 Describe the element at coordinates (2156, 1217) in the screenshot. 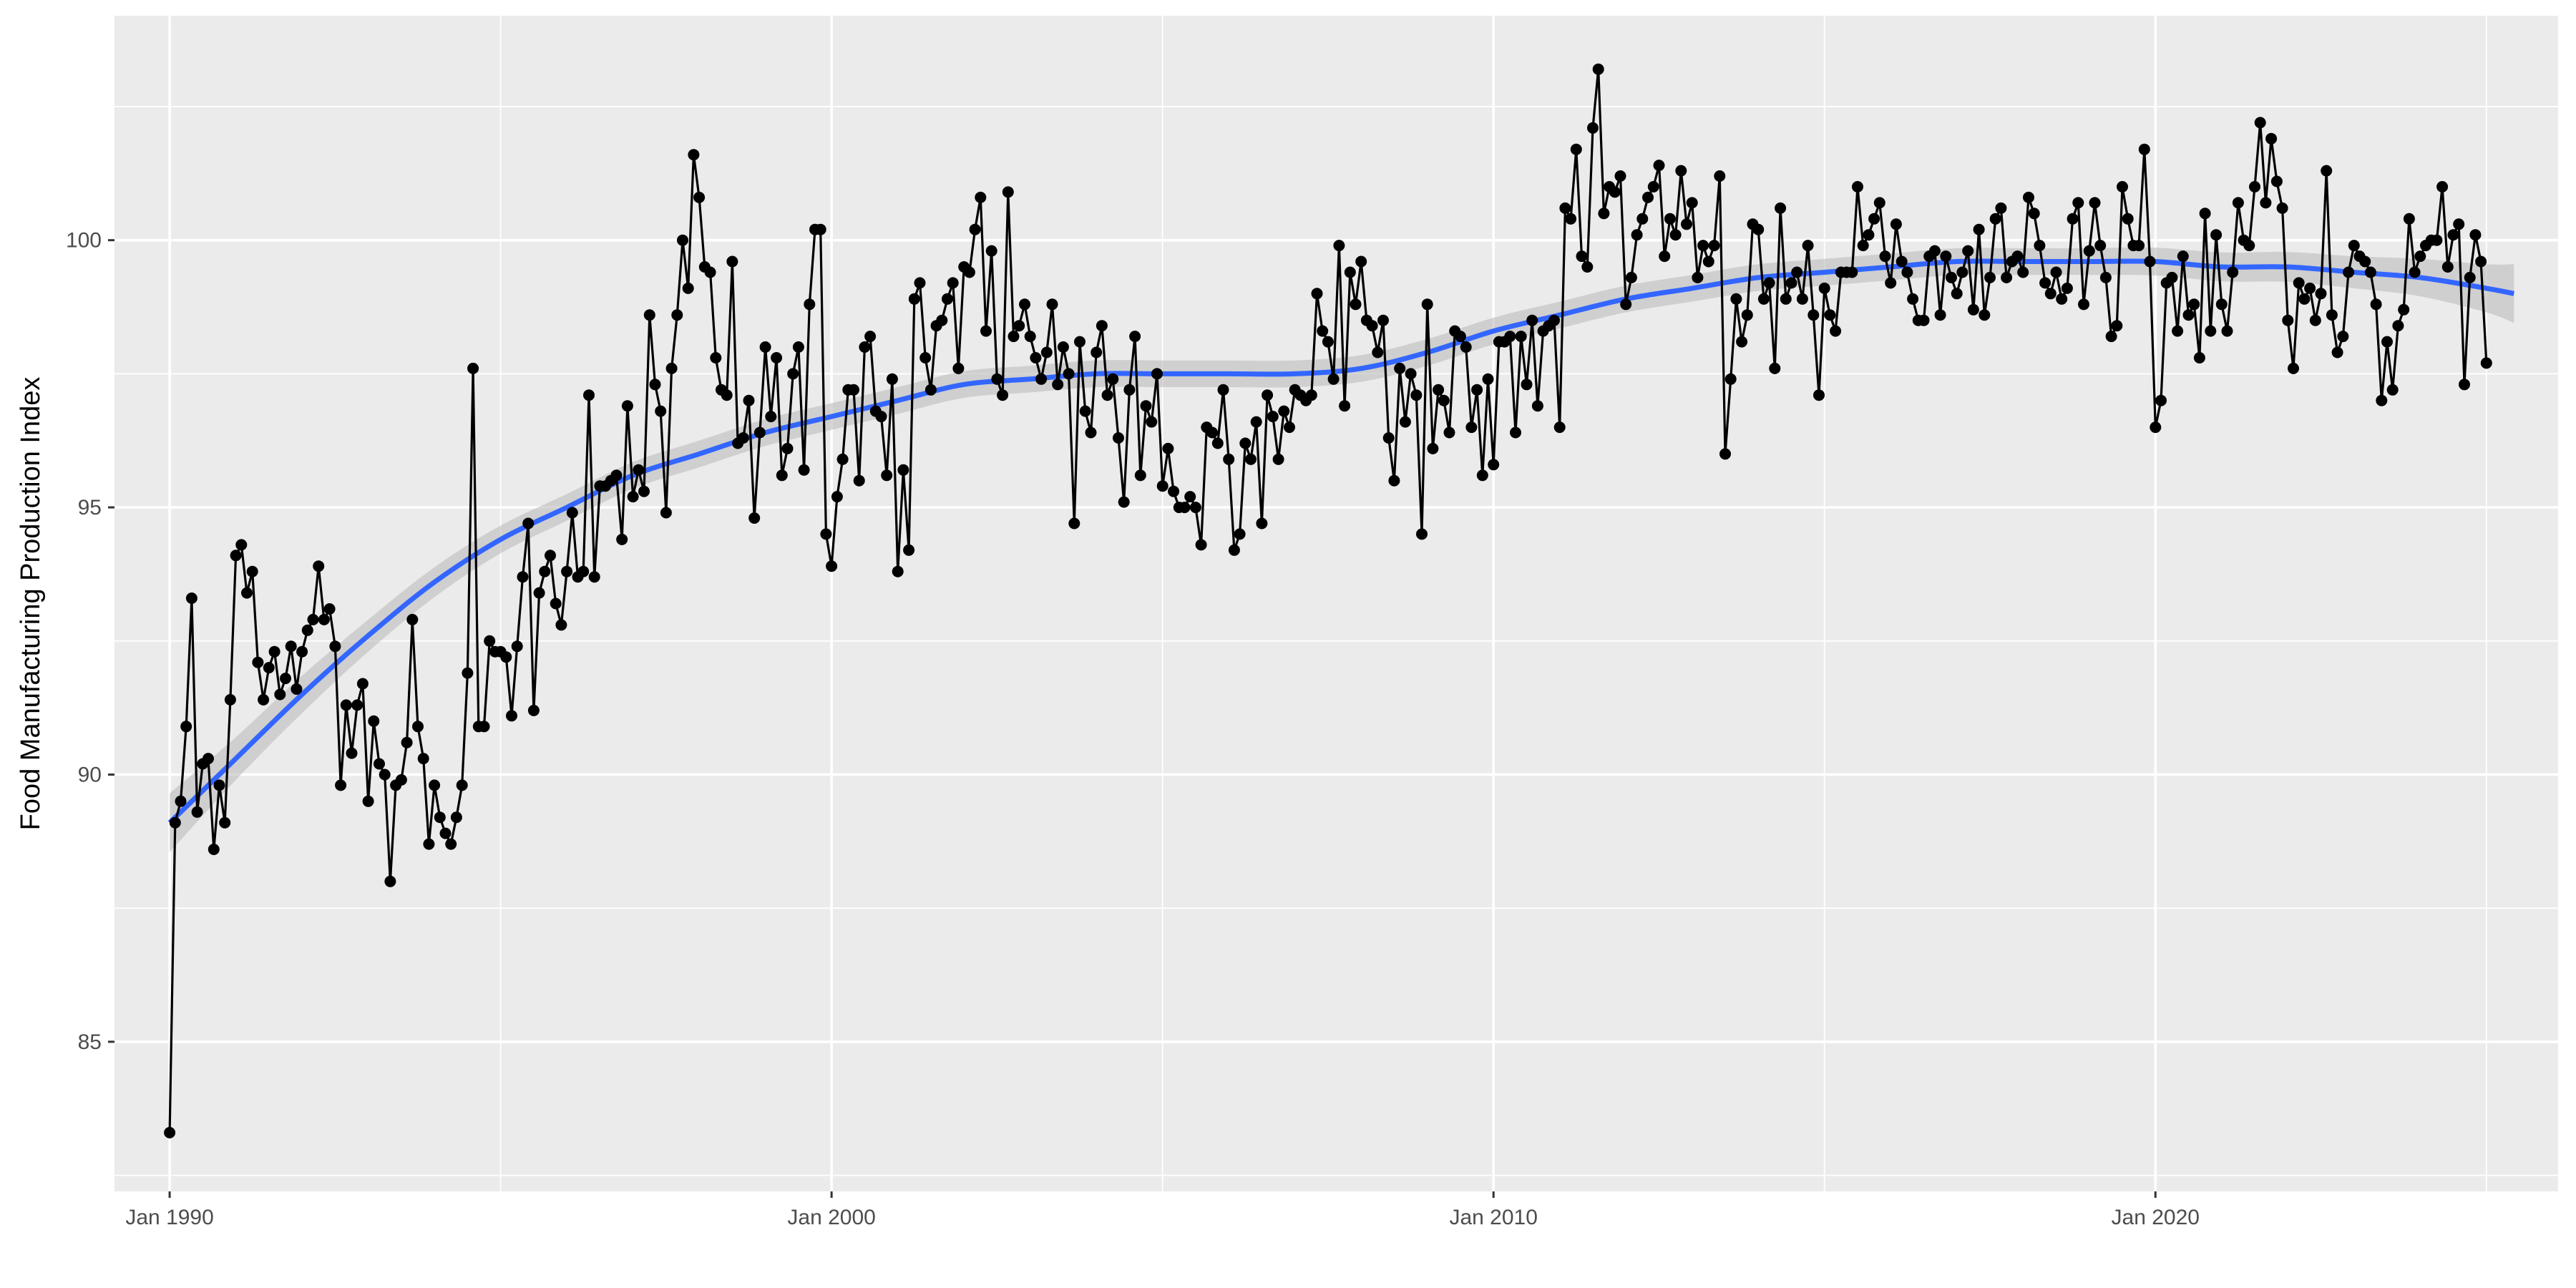

I see `x-tick-label: Jan 2020` at that location.